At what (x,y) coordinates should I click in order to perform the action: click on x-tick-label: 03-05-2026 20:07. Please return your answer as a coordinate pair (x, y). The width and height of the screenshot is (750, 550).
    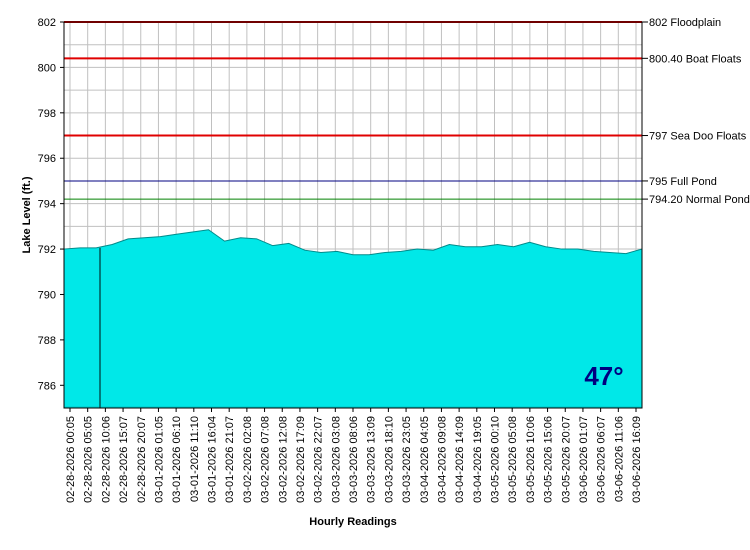
    Looking at the image, I should click on (566, 459).